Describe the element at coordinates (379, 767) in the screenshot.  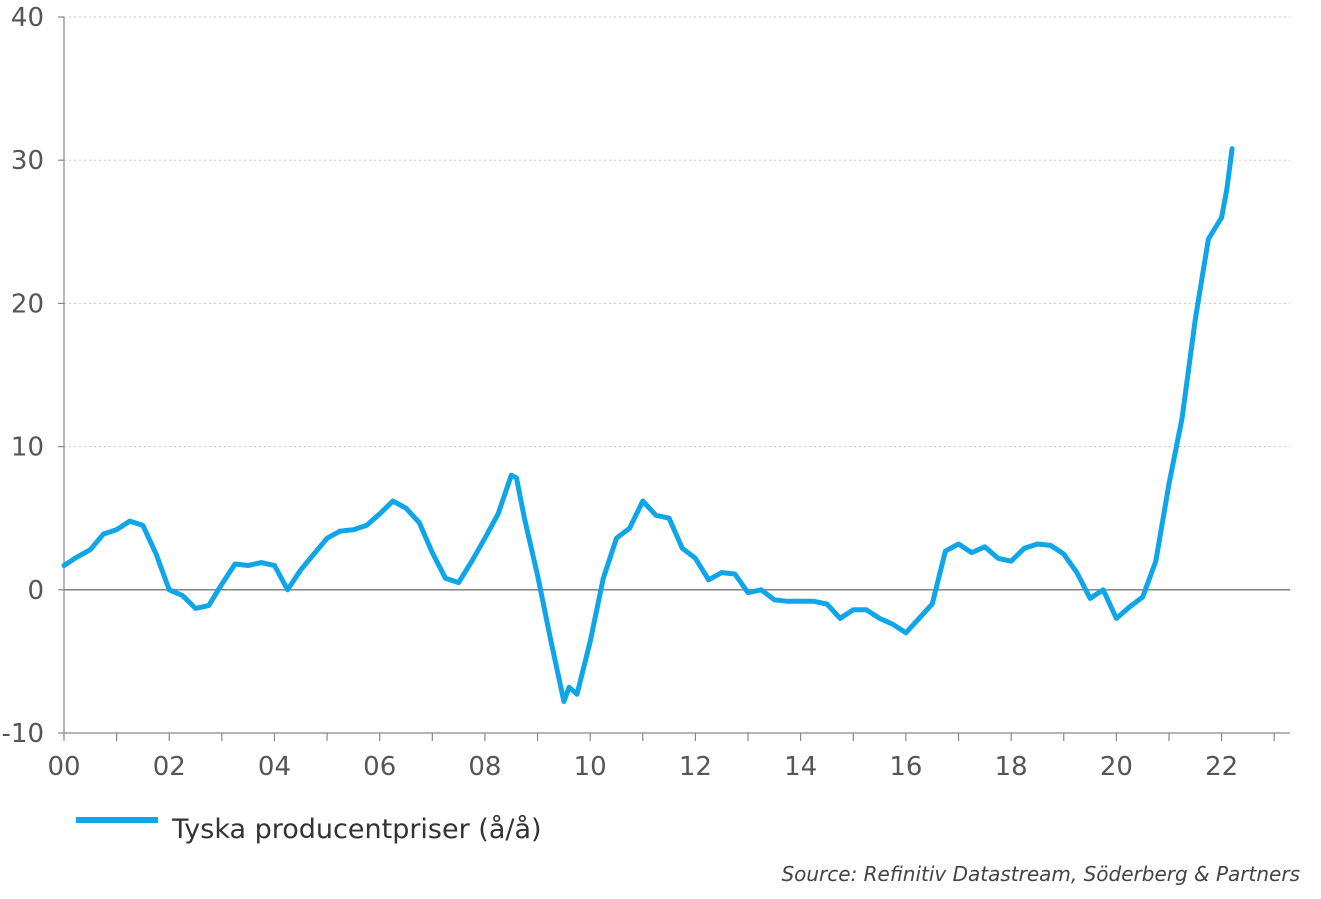
I see `x-tick-label: 06` at that location.